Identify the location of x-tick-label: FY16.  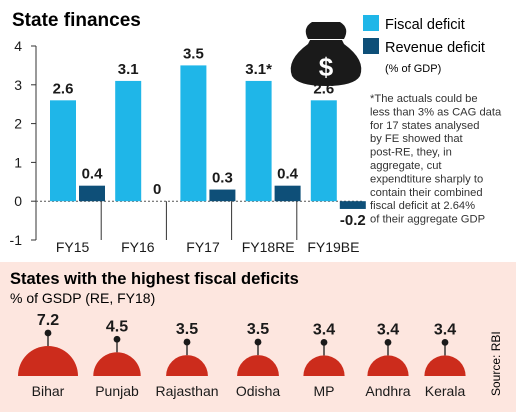
(138, 247).